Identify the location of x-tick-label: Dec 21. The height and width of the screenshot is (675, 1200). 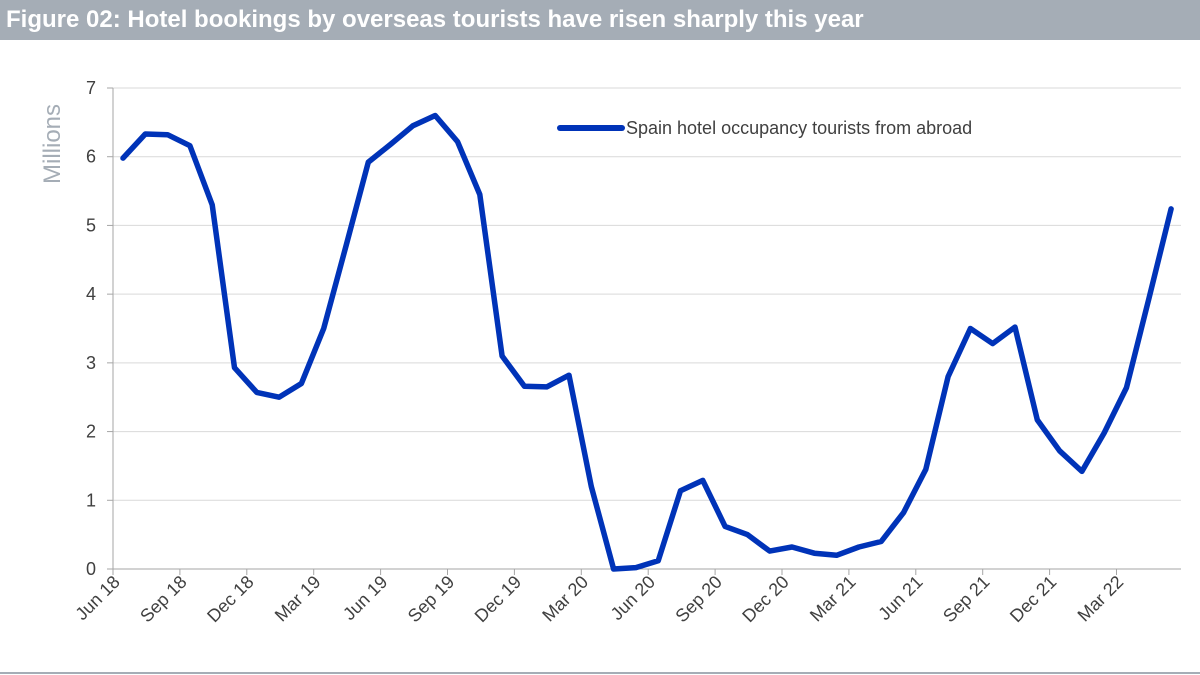
(1033, 599).